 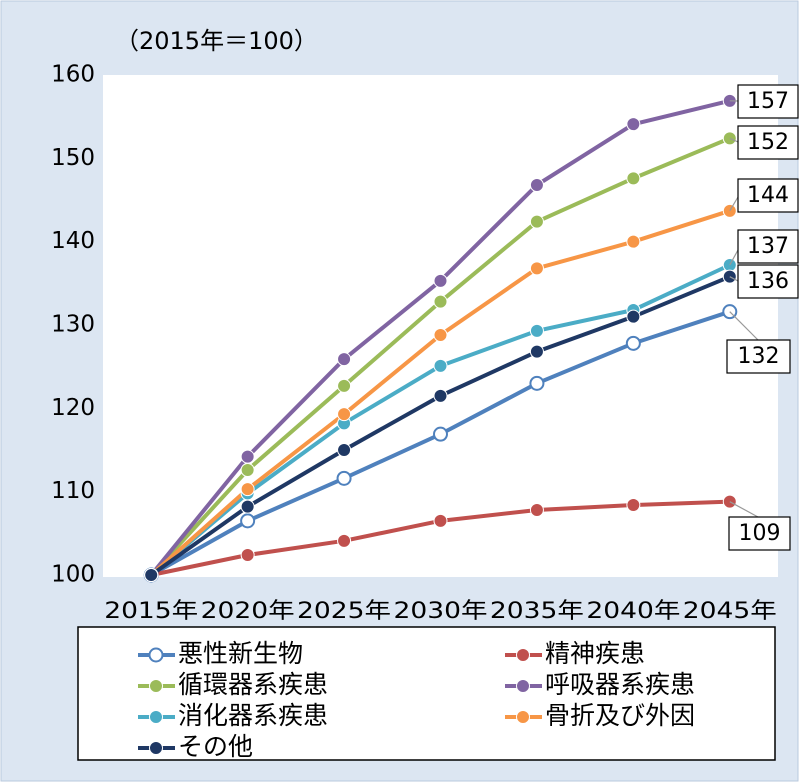 What do you see at coordinates (215, 746) in the screenshot?
I see `legend-label: その他` at bounding box center [215, 746].